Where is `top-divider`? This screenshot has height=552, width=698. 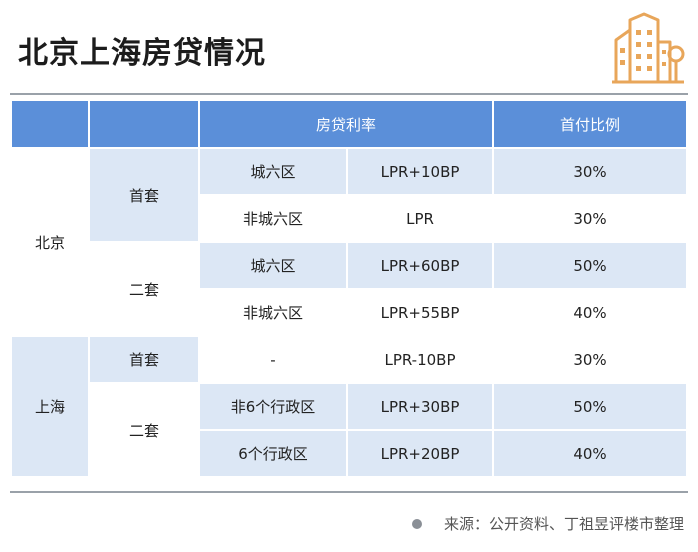 top-divider is located at coordinates (349, 94).